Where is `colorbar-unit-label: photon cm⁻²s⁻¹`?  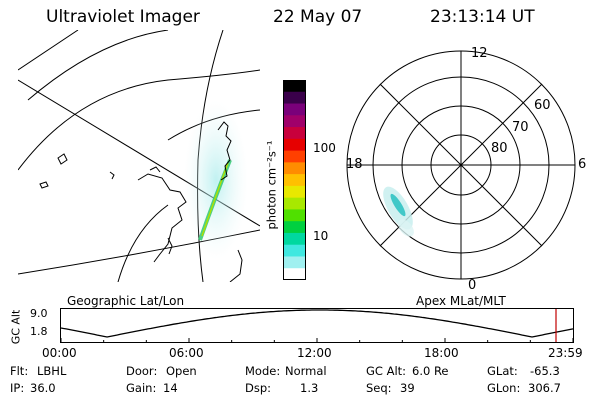 colorbar-unit-label: photon cm⁻²s⁻¹ is located at coordinates (271, 185).